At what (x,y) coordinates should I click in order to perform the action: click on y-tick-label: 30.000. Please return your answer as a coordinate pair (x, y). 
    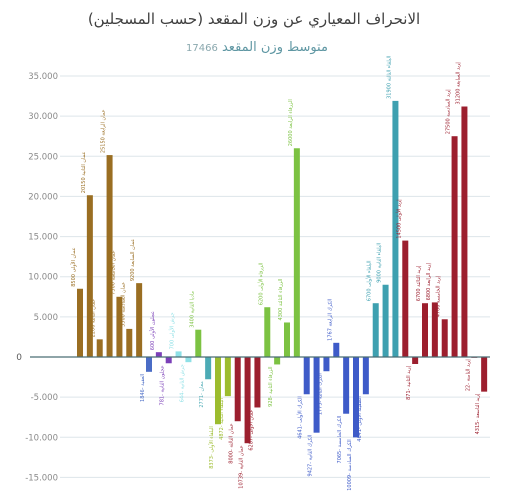
    Looking at the image, I should click on (43, 117).